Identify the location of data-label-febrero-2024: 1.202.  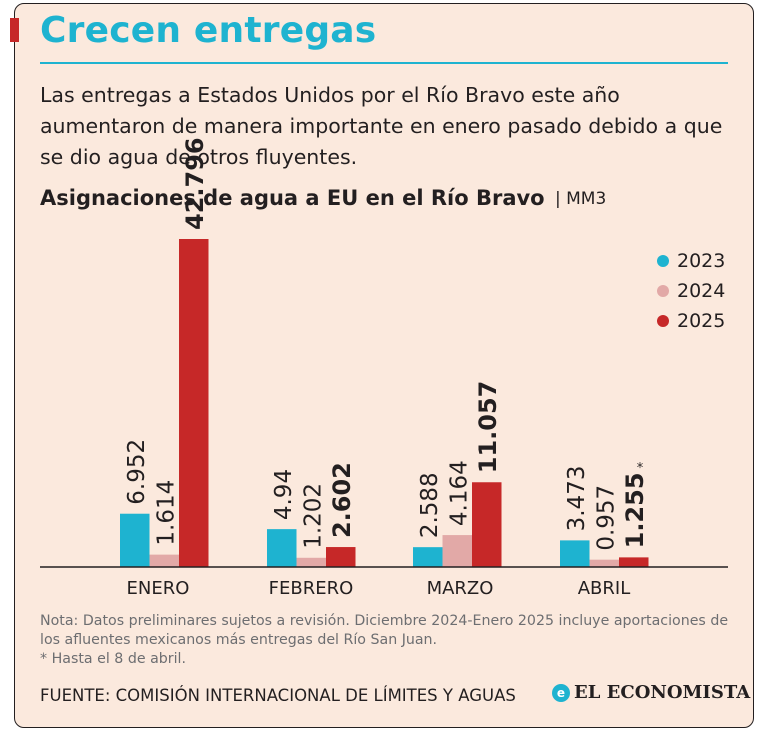
(313, 516).